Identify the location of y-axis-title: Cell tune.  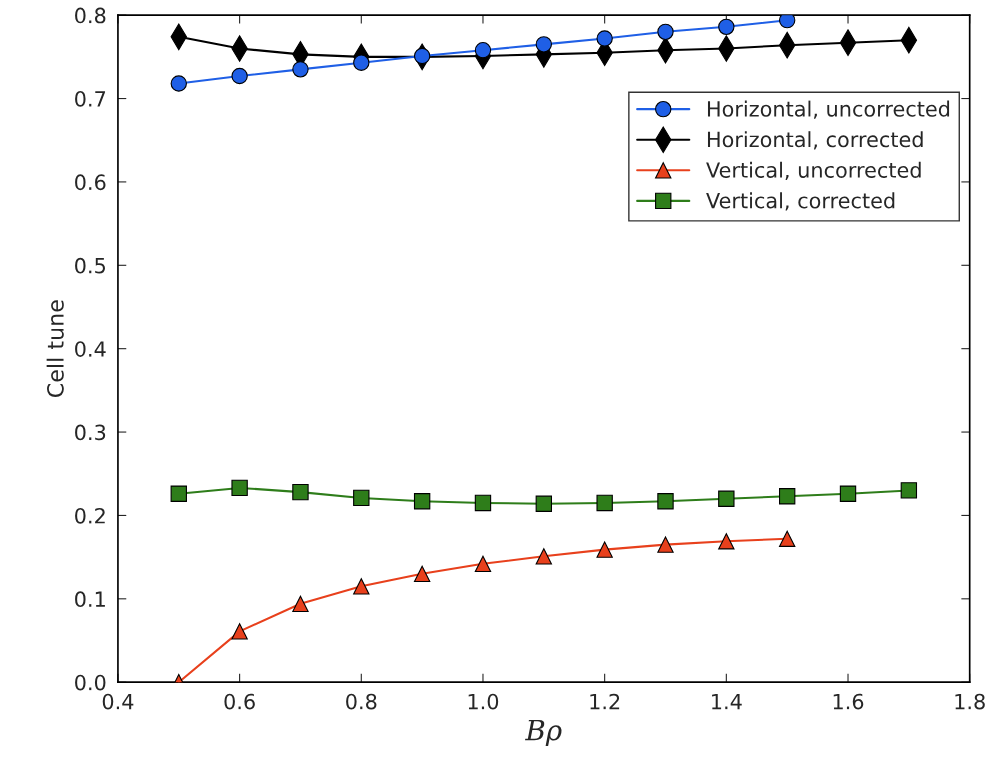
(55, 349).